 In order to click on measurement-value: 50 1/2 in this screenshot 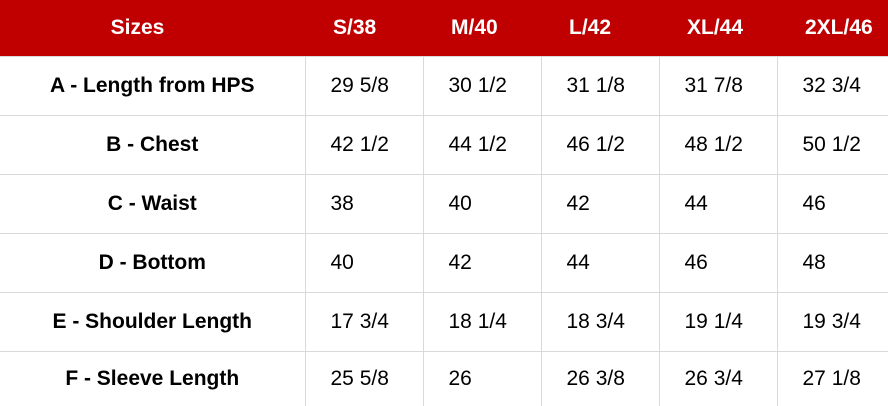, I will do `click(832, 145)`.